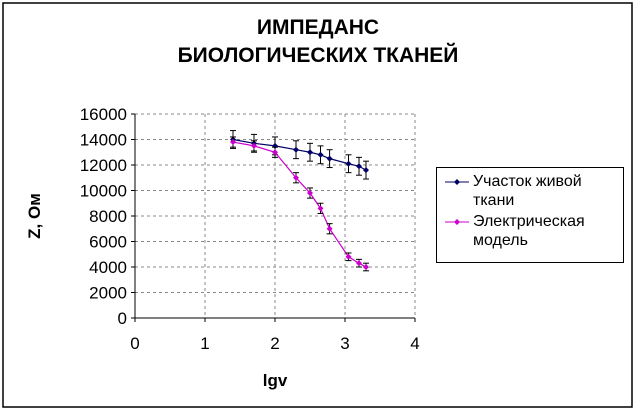 This screenshot has height=411, width=636. I want to click on y-tick-label: 14000, so click(103, 140).